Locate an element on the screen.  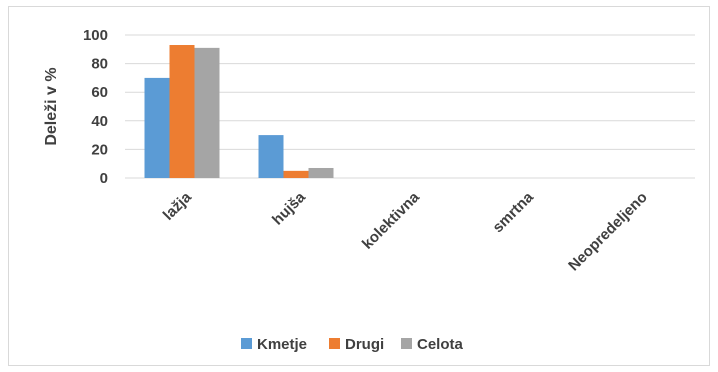
x-tick-label: smrtna is located at coordinates (513, 212).